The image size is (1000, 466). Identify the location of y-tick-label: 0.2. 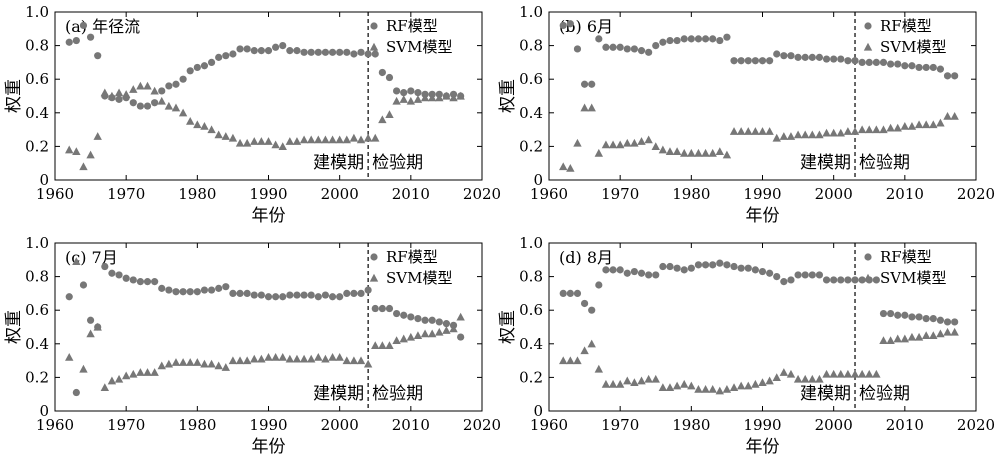
(531, 377).